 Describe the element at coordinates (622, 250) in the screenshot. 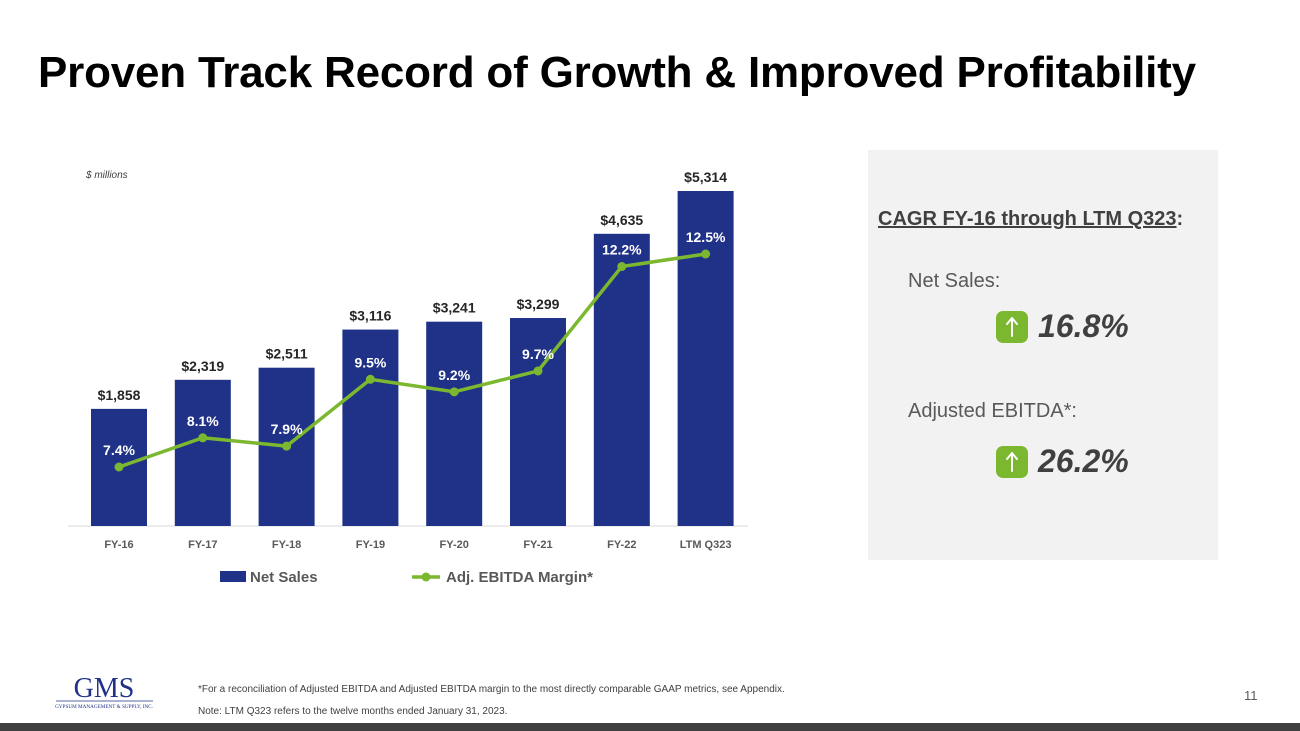

I see `ebitda-margin-label: 12.2%` at that location.